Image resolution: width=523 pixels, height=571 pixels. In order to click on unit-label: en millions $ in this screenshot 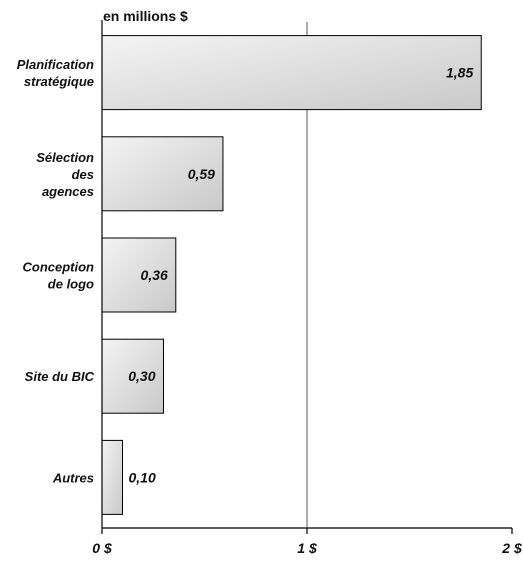, I will do `click(145, 16)`.